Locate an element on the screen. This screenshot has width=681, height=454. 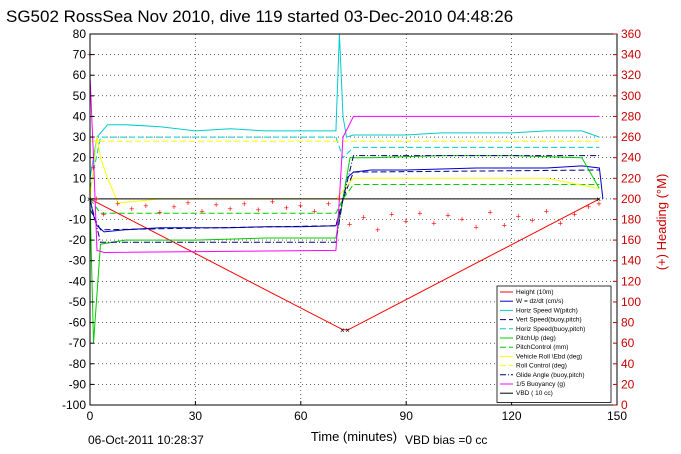
y2-tick-label: 240 is located at coordinates (631, 158).